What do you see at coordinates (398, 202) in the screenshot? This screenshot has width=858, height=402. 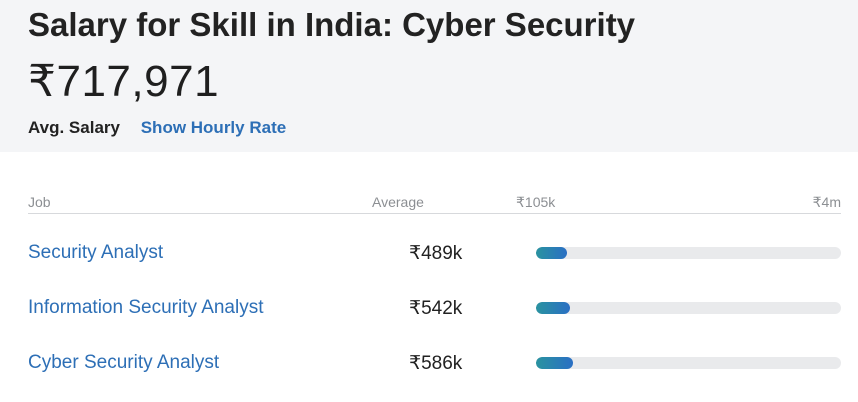 I see `column-header-average: Average` at bounding box center [398, 202].